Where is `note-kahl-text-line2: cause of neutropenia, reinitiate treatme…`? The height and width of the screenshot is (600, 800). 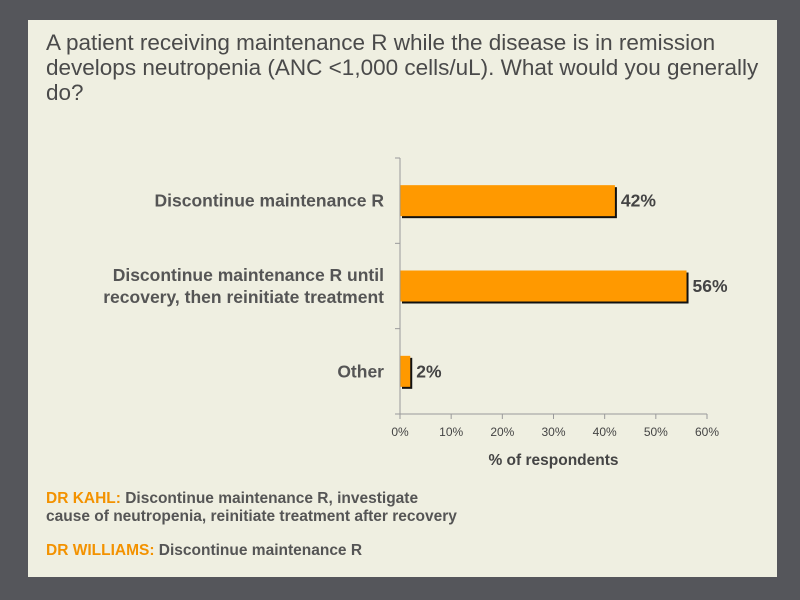 note-kahl-text-line2: cause of neutropenia, reinitiate treatme… is located at coordinates (251, 516).